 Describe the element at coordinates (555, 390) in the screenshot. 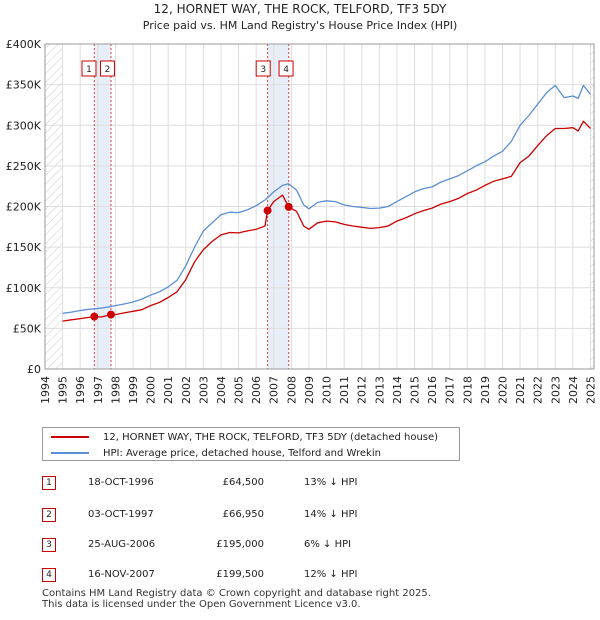

I see `x-tick-label: 2023` at that location.